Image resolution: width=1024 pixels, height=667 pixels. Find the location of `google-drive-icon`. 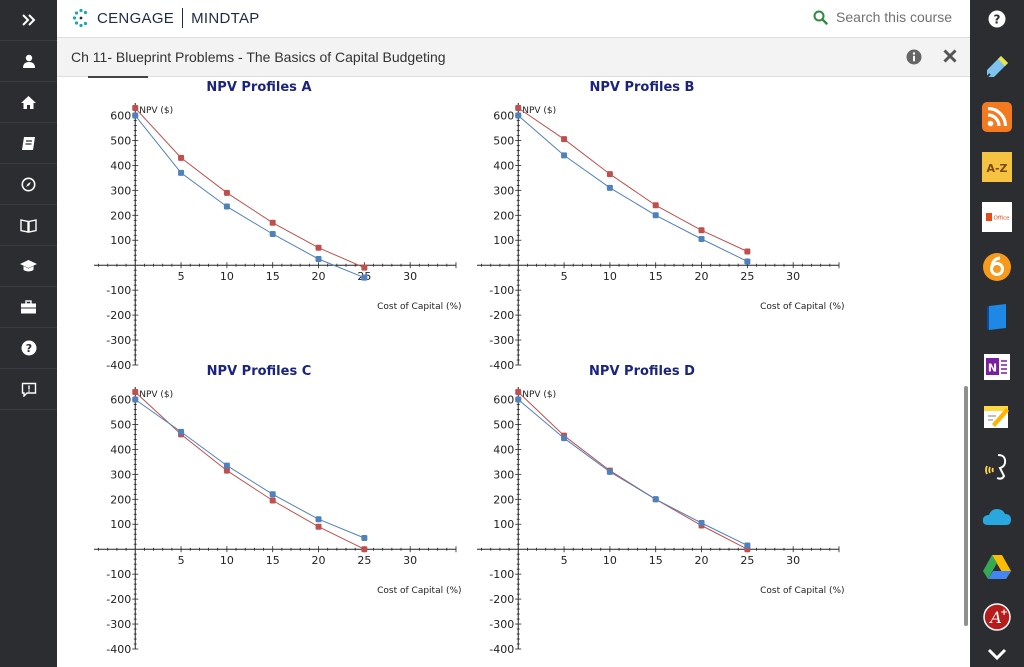

google-drive-icon is located at coordinates (997, 567).